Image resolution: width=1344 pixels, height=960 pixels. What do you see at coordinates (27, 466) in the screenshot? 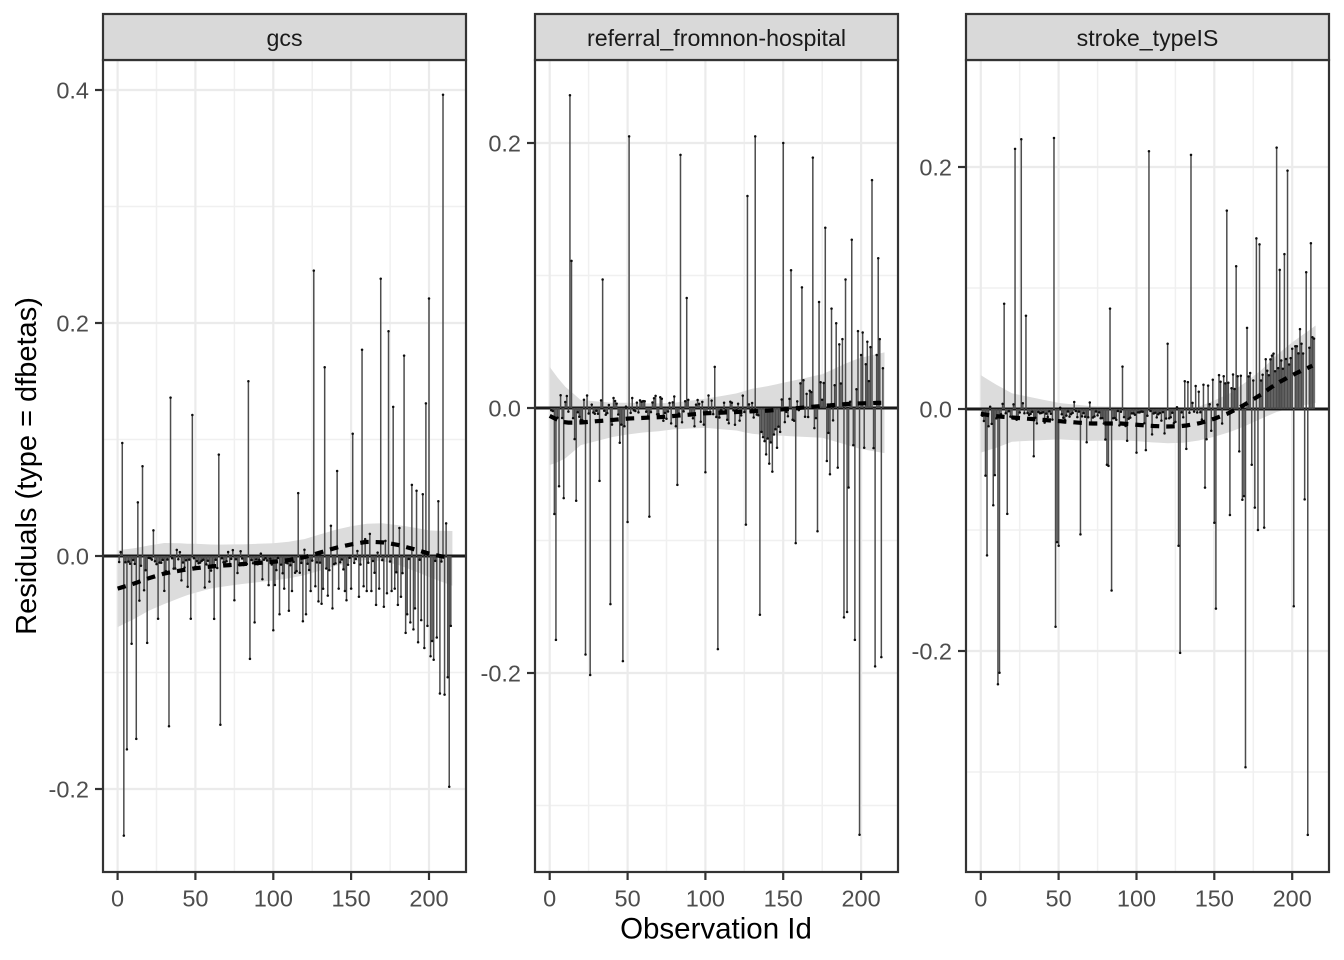
I see `svg-text: Residuals (type = dfbetas)` at bounding box center [27, 466].